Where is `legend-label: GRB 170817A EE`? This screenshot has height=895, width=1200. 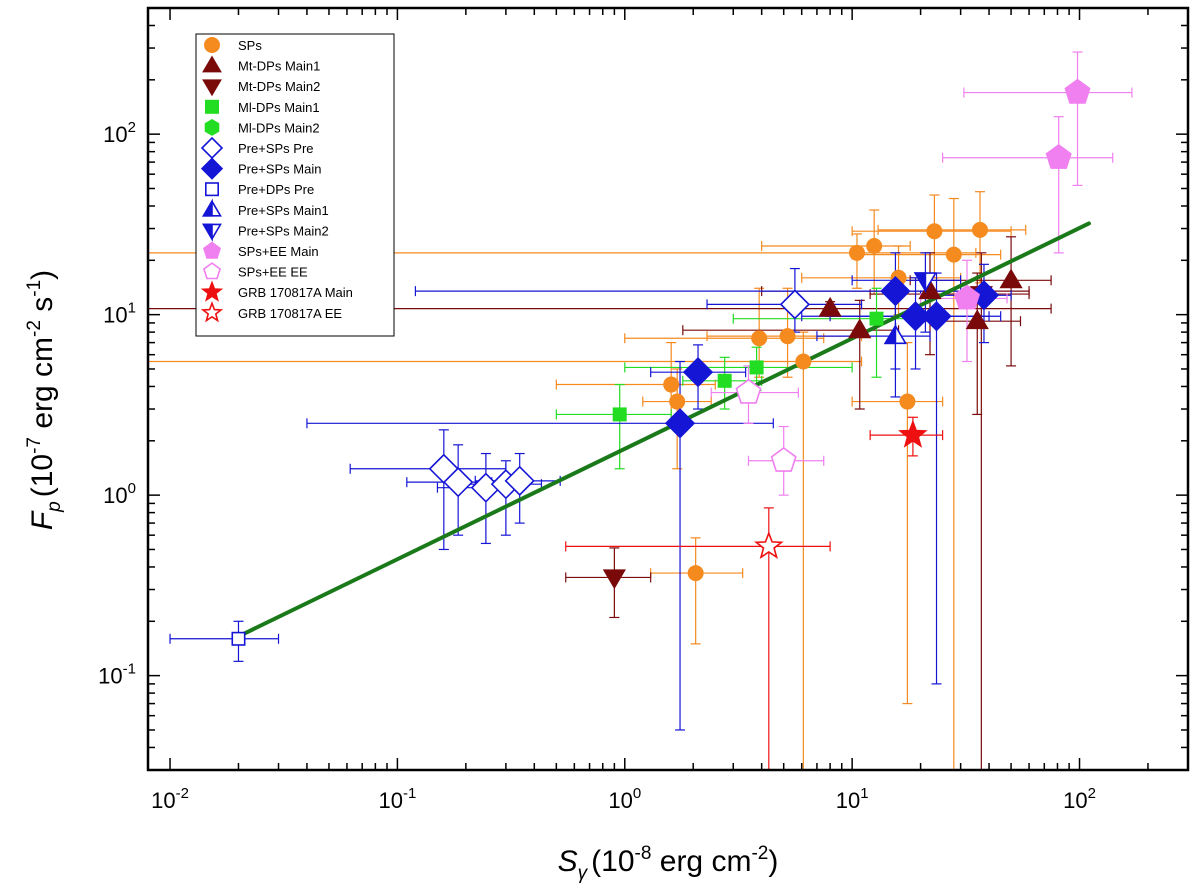
legend-label: GRB 170817A EE is located at coordinates (290, 313).